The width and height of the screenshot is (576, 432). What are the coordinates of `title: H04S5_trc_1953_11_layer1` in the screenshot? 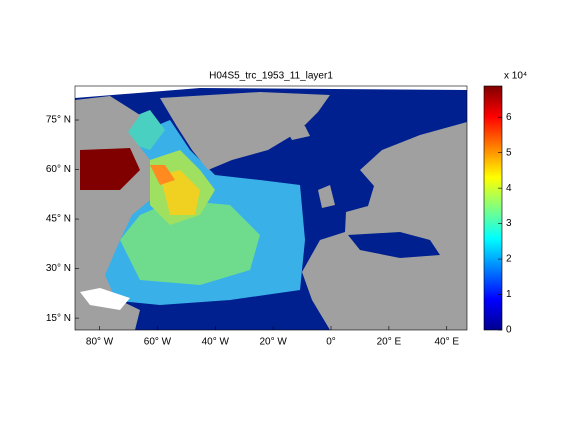 It's located at (271, 76).